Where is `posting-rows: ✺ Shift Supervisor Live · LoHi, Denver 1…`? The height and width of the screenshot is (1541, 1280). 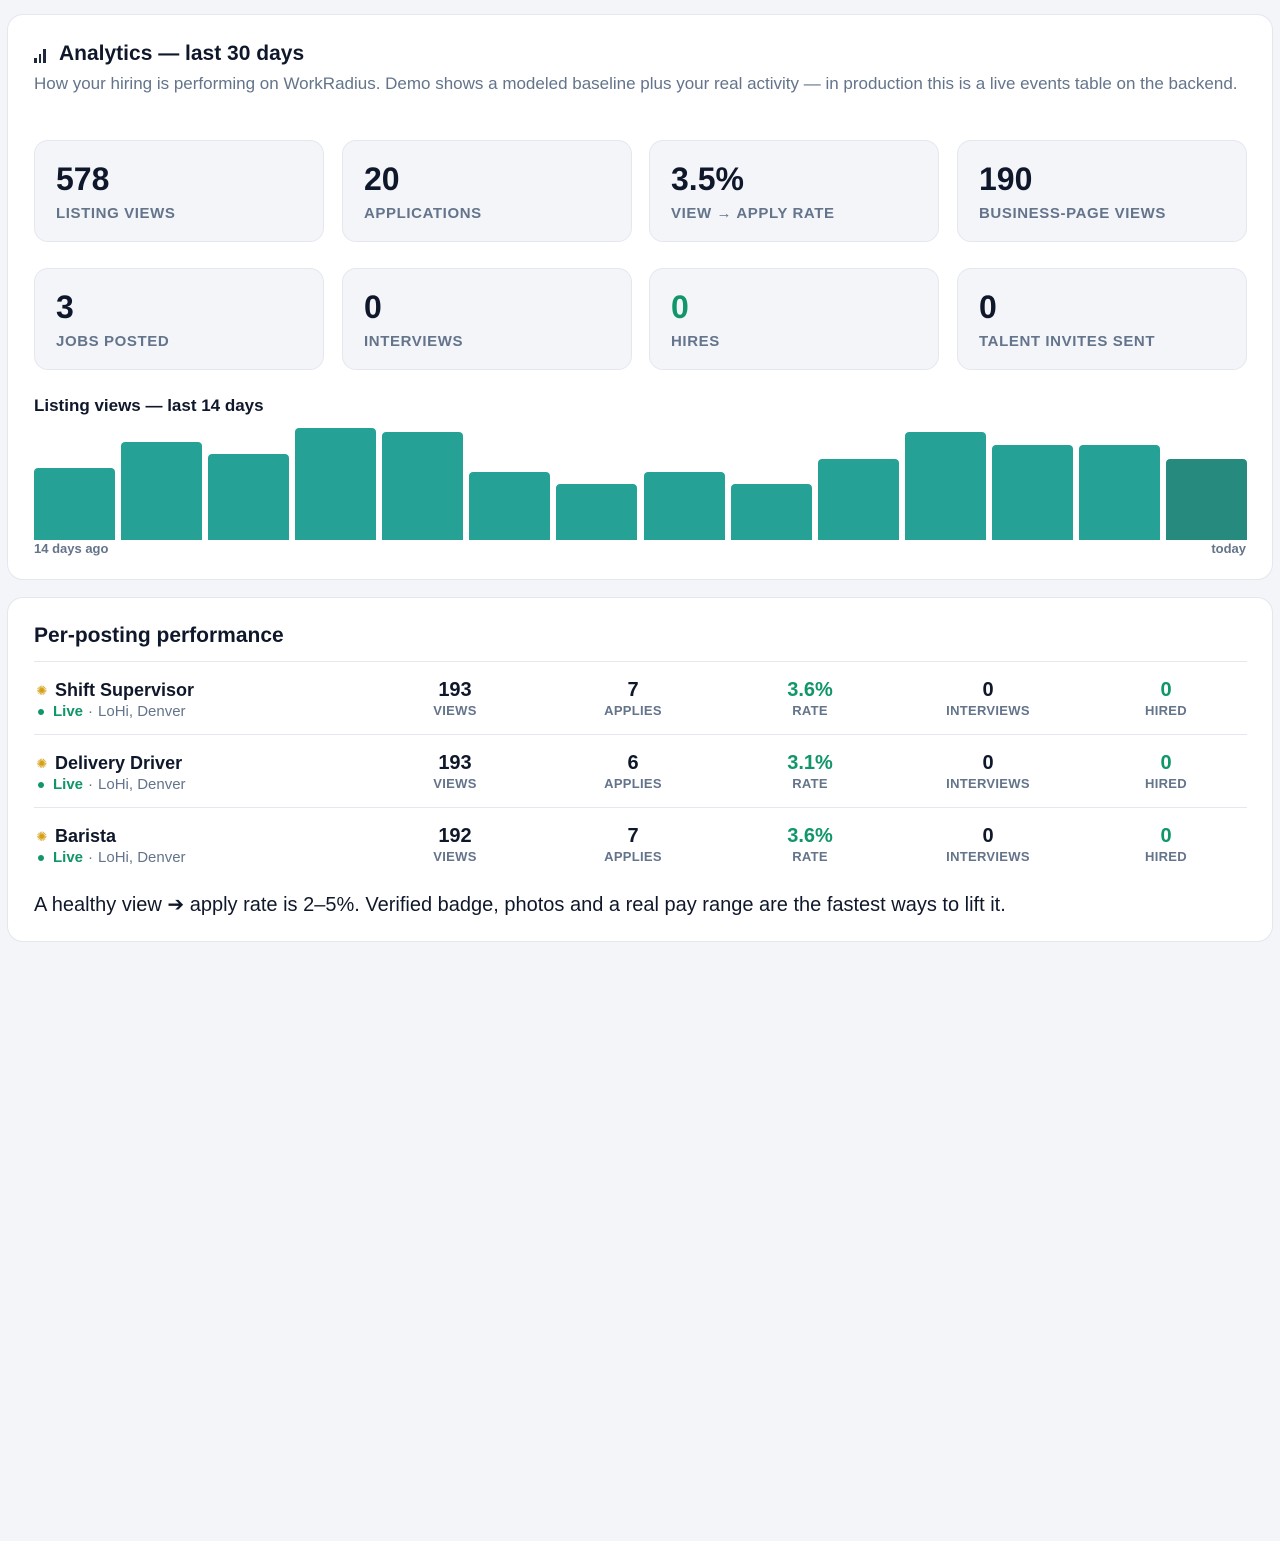 posting-rows: ✺ Shift Supervisor Live · LoHi, Denver 1… is located at coordinates (640, 770).